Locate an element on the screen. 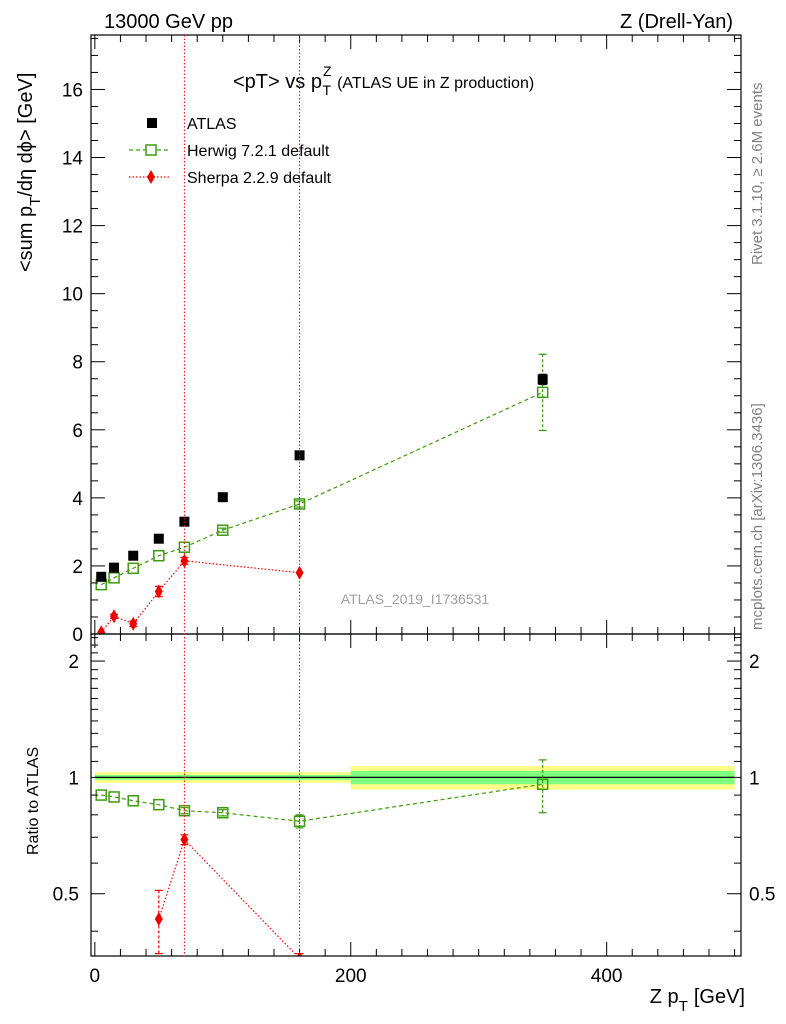  vertical-markers is located at coordinates (242, 495).